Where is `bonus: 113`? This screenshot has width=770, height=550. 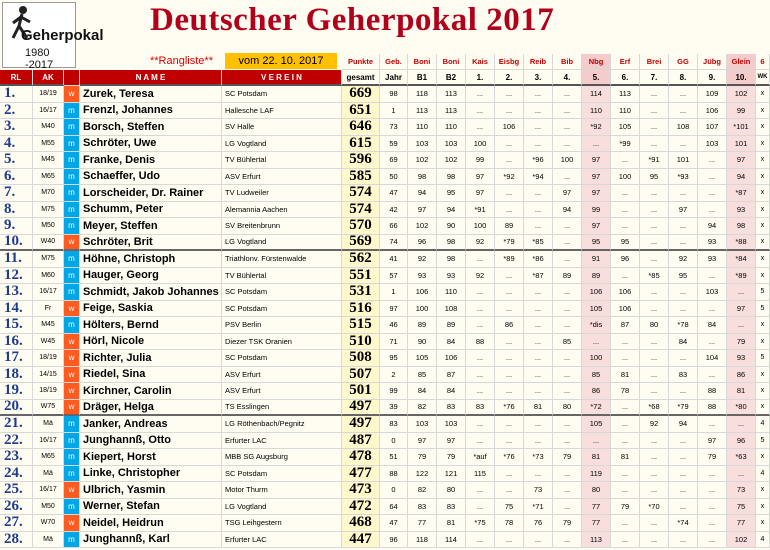 bonus: 113 is located at coordinates (422, 110).